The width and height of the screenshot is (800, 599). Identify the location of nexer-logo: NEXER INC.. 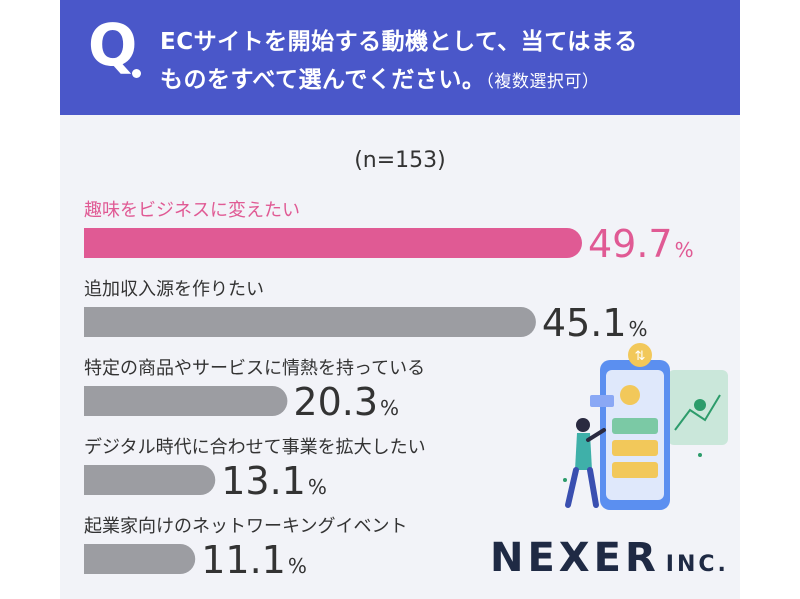
(609, 558).